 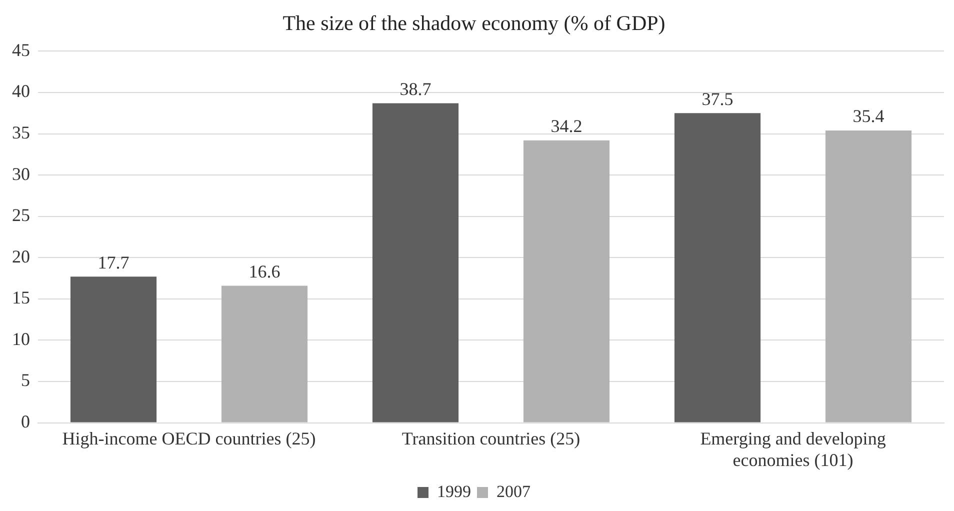 What do you see at coordinates (416, 88) in the screenshot?
I see `data-label: 38.7` at bounding box center [416, 88].